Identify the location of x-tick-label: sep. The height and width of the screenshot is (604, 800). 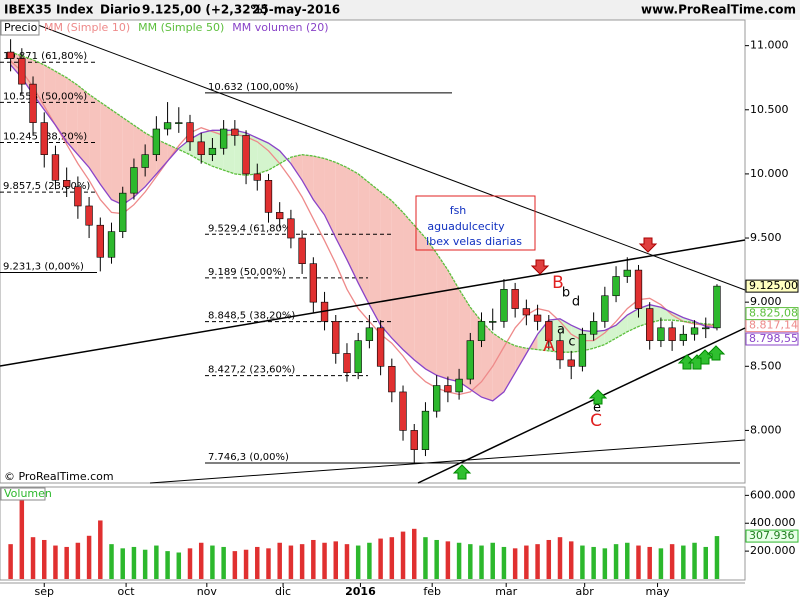
(44, 591).